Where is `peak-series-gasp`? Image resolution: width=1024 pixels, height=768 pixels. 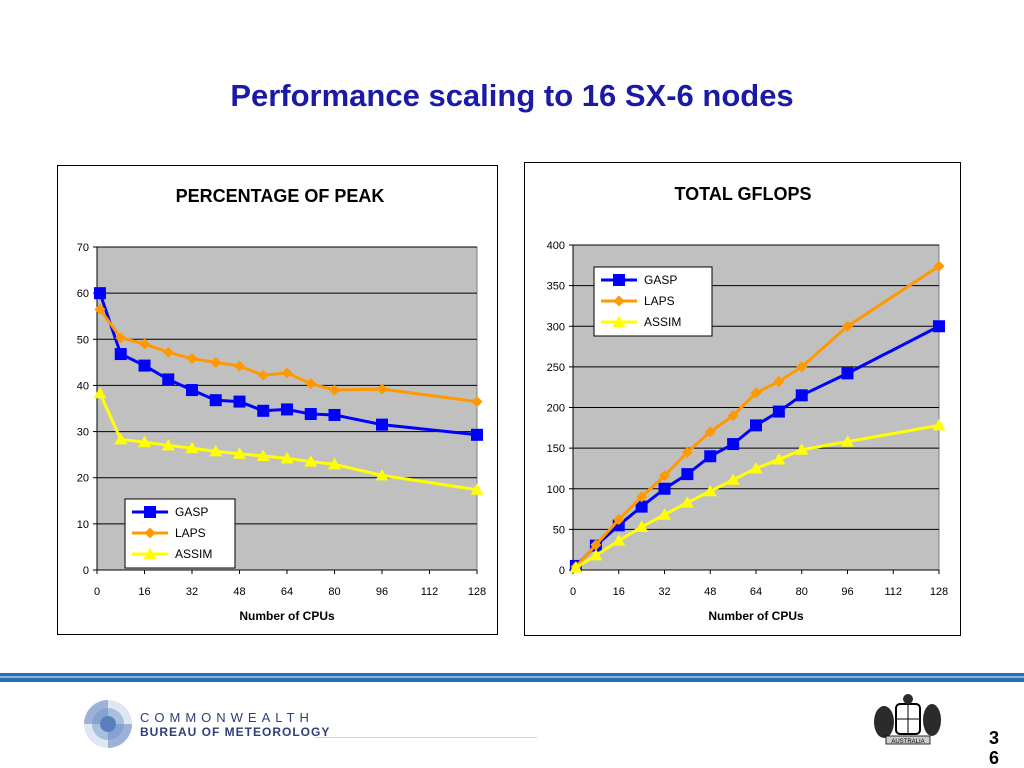
peak-series-gasp is located at coordinates (288, 364).